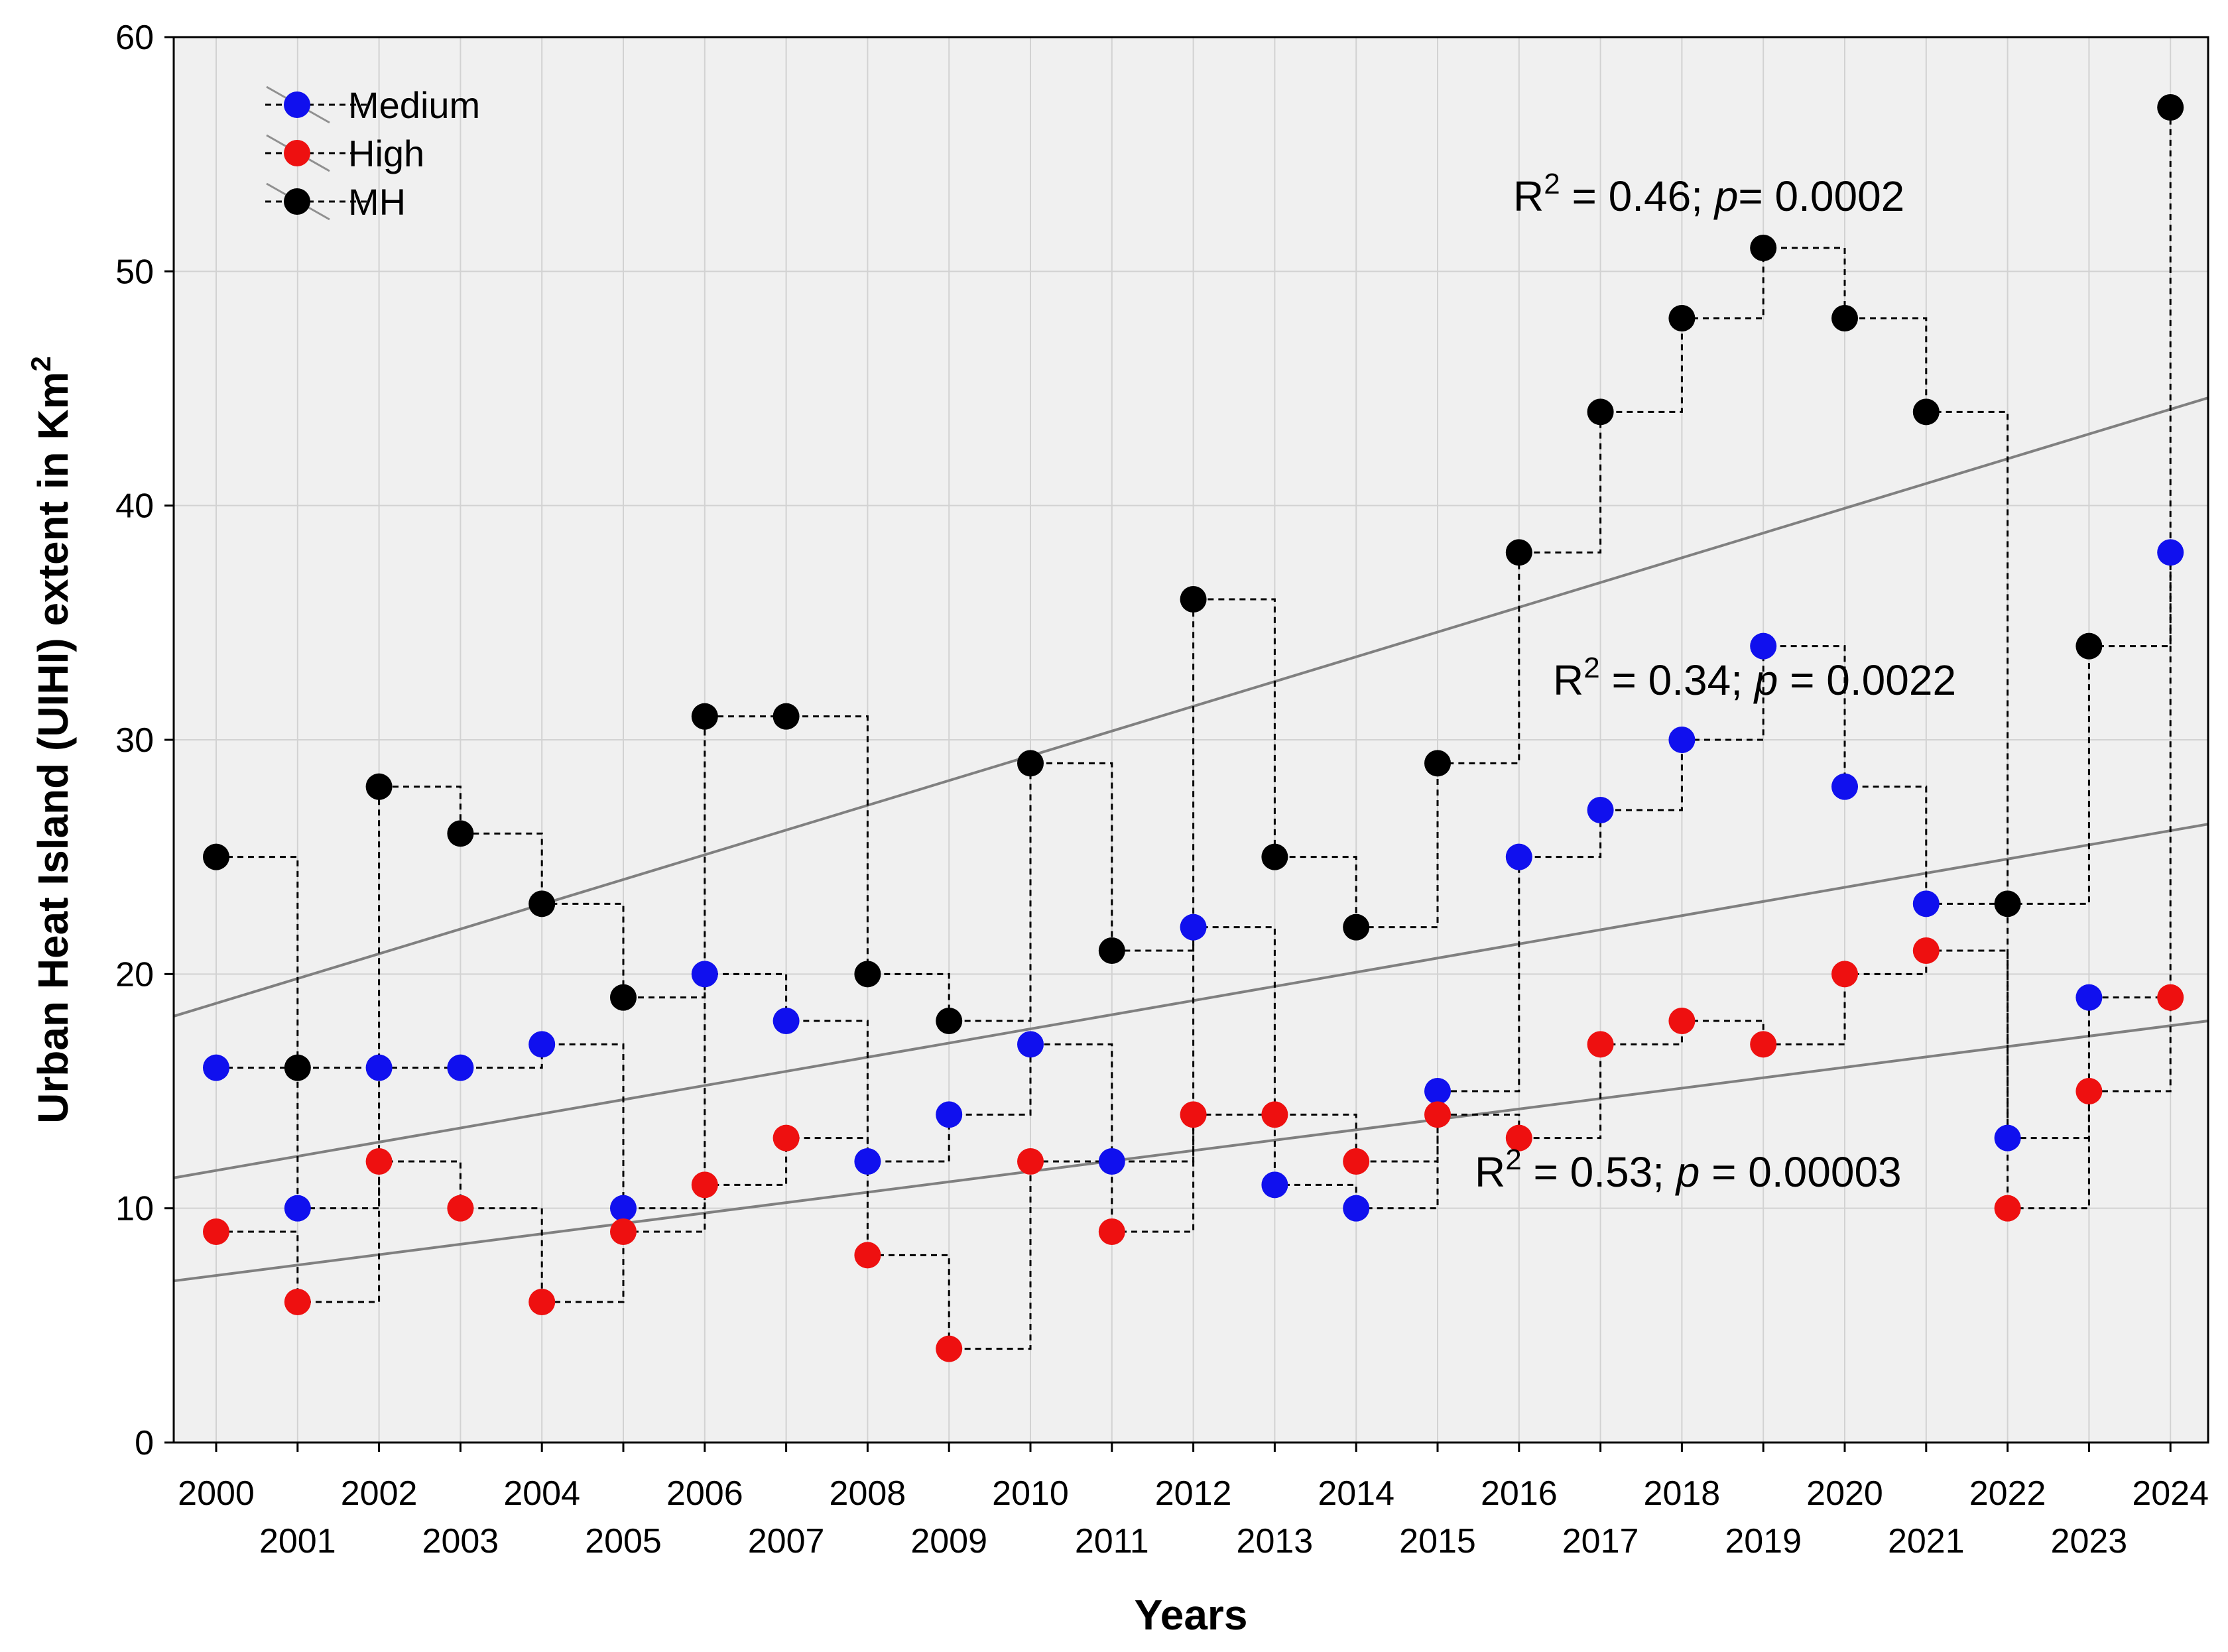 This screenshot has height=1652, width=2228. Describe the element at coordinates (1600, 412) in the screenshot. I see `point-mh-2017` at that location.